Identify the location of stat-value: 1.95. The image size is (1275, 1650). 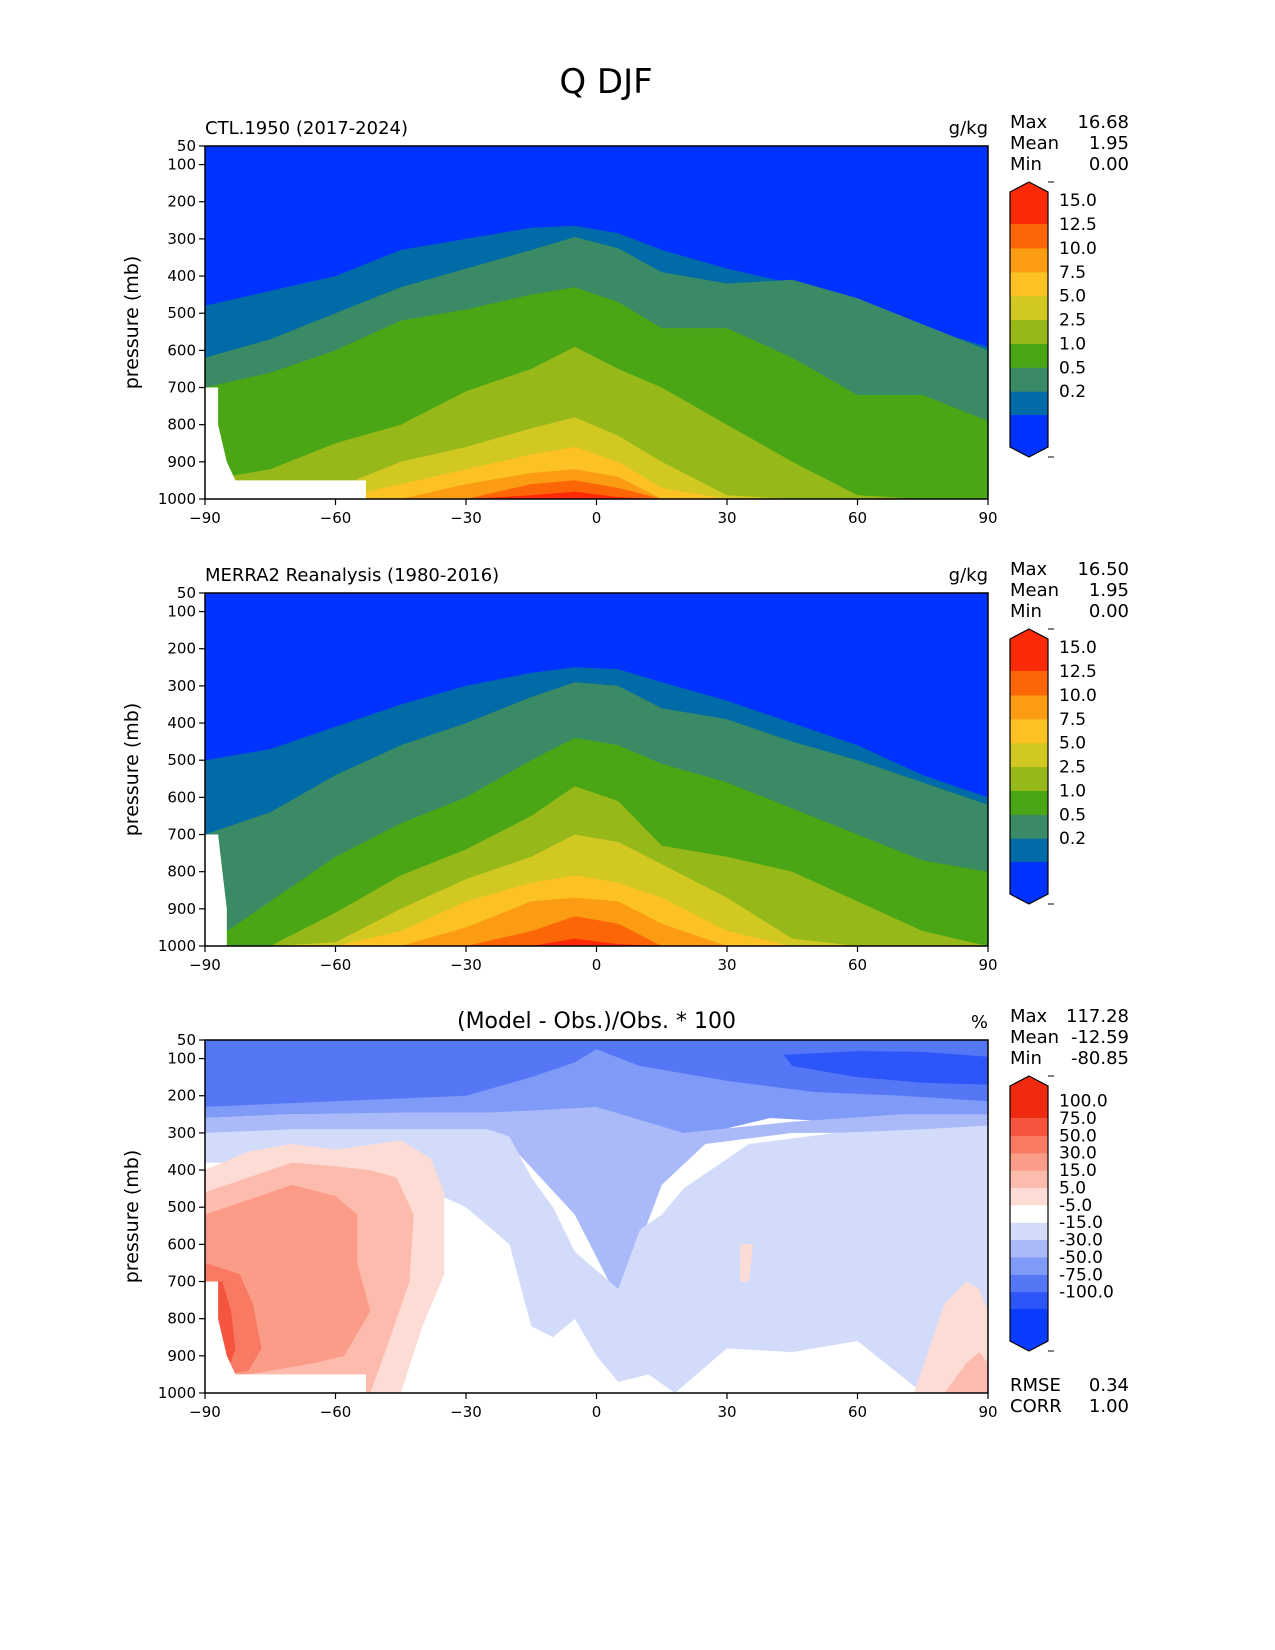
(1109, 143).